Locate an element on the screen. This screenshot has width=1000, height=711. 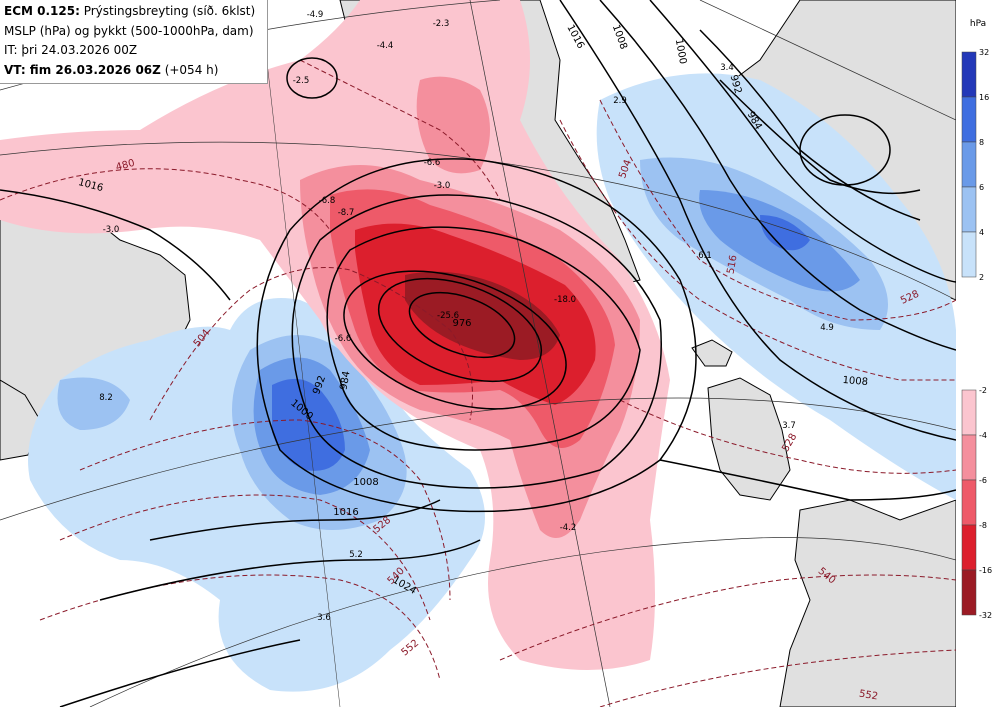
pressure-change-label: -25.6 is located at coordinates (448, 316).